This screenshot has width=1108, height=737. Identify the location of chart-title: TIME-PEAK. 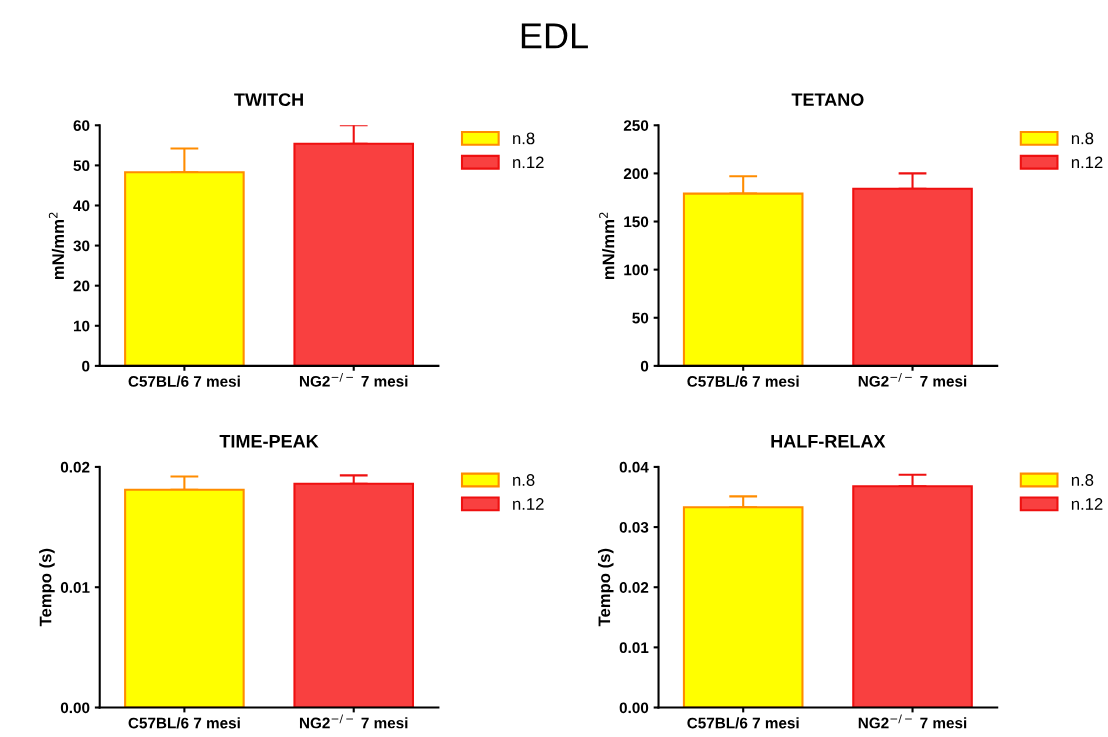
(269, 441).